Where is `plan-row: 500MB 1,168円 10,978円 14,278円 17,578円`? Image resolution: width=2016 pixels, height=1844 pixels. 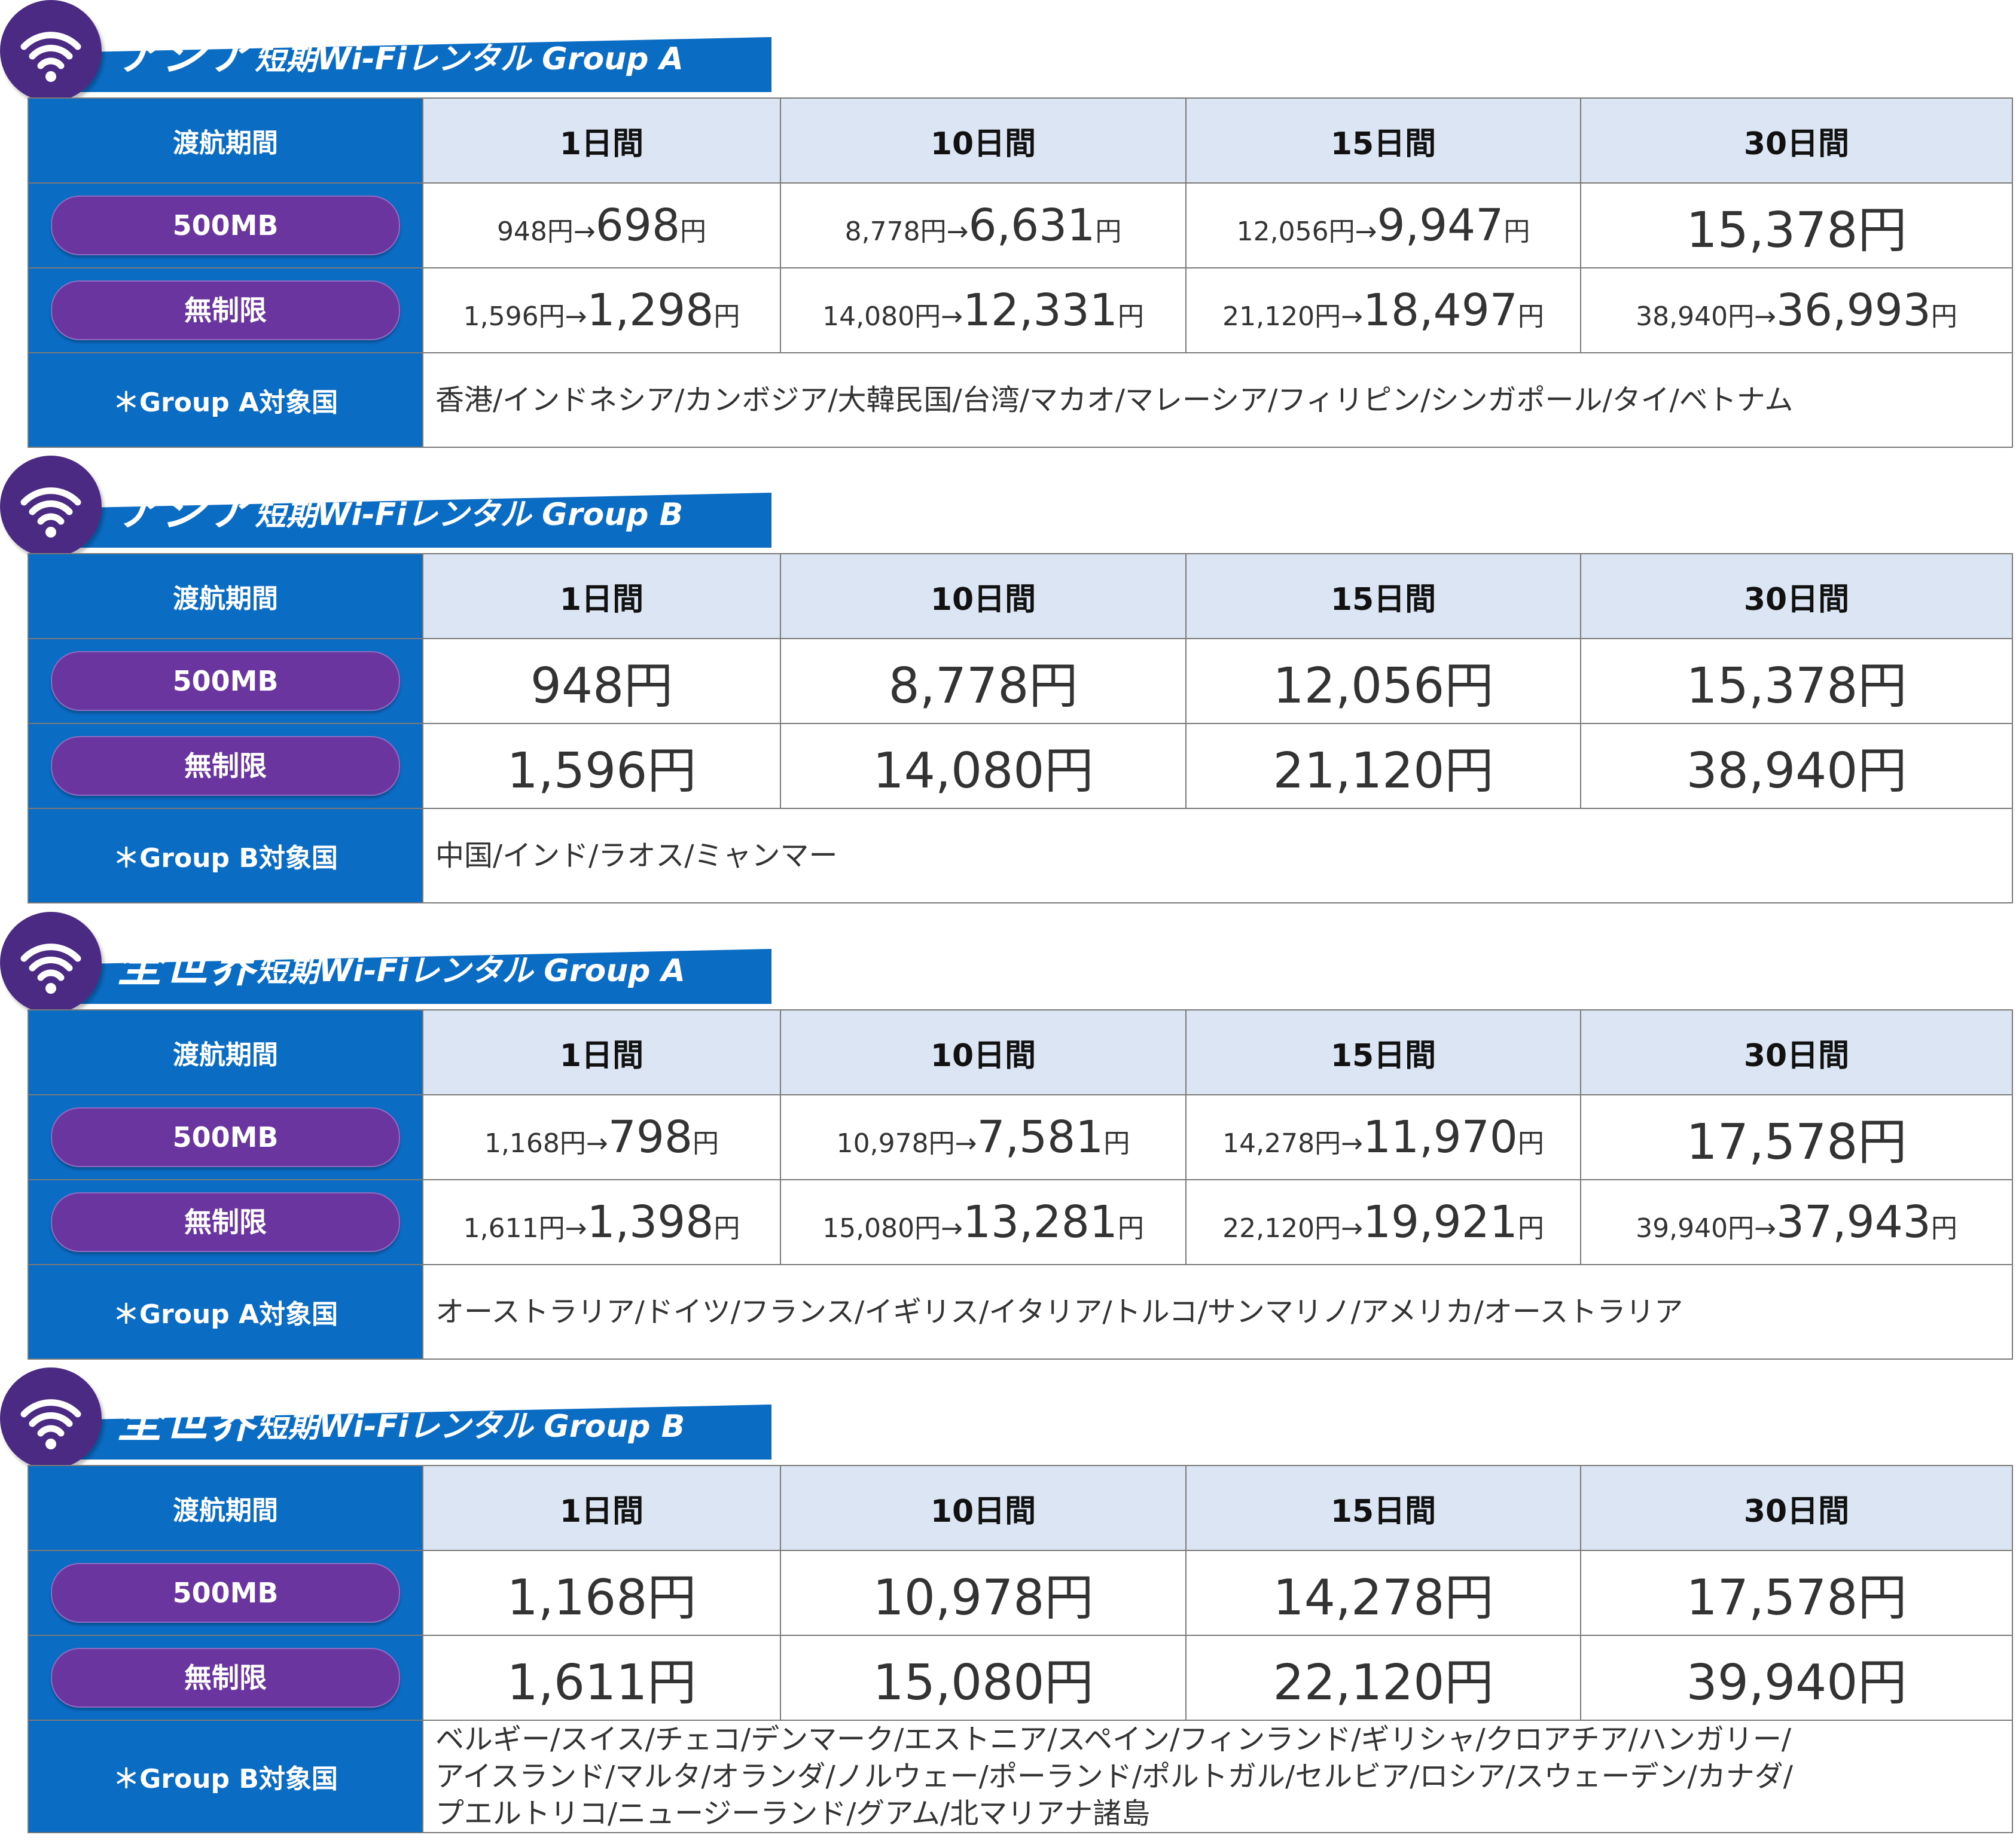 plan-row: 500MB 1,168円 10,978円 14,278円 17,578円 is located at coordinates (1020, 1593).